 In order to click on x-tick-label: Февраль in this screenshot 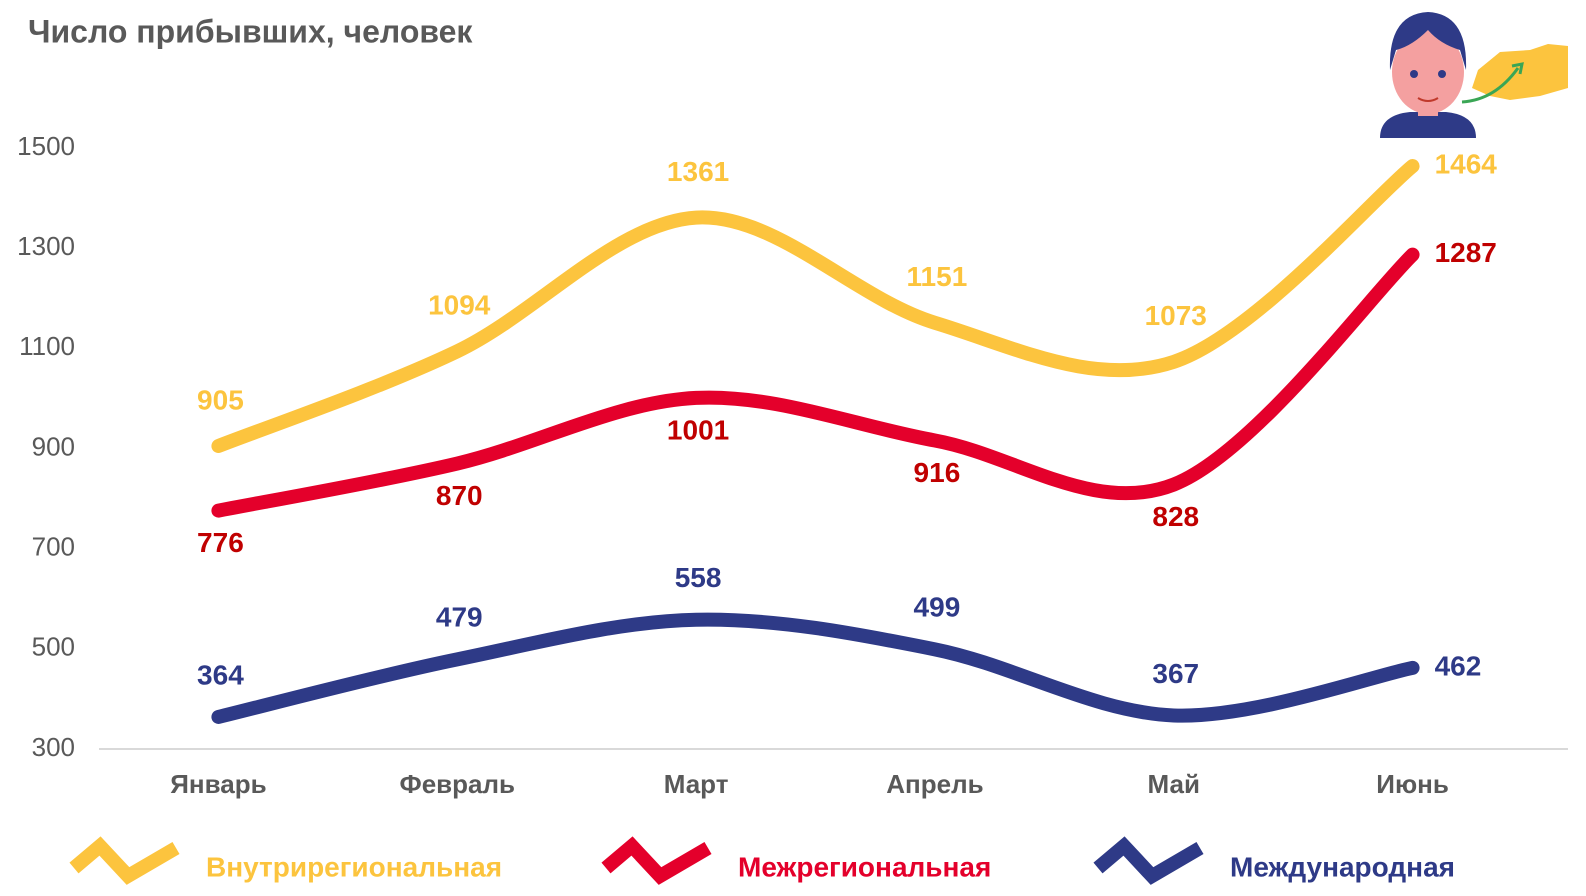, I will do `click(457, 784)`.